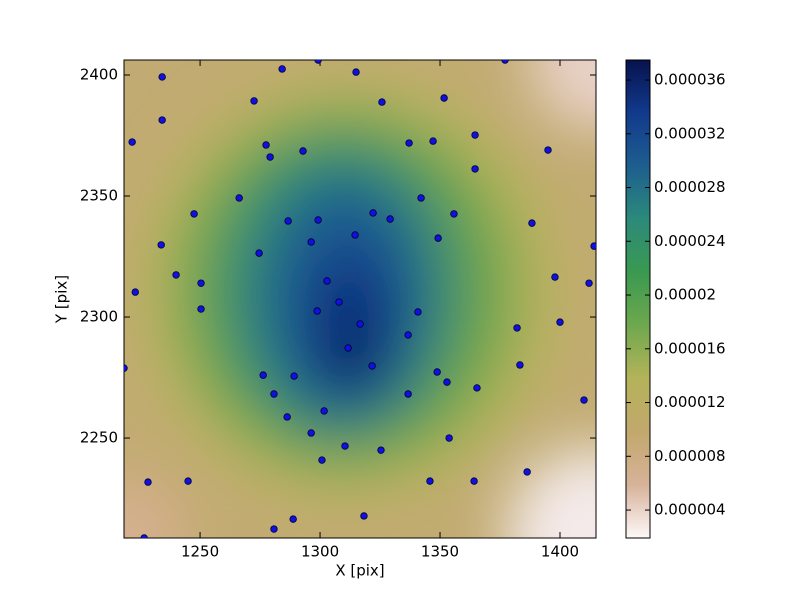 The image size is (800, 604). Describe the element at coordinates (560, 552) in the screenshot. I see `x-tick-label: 1400` at that location.